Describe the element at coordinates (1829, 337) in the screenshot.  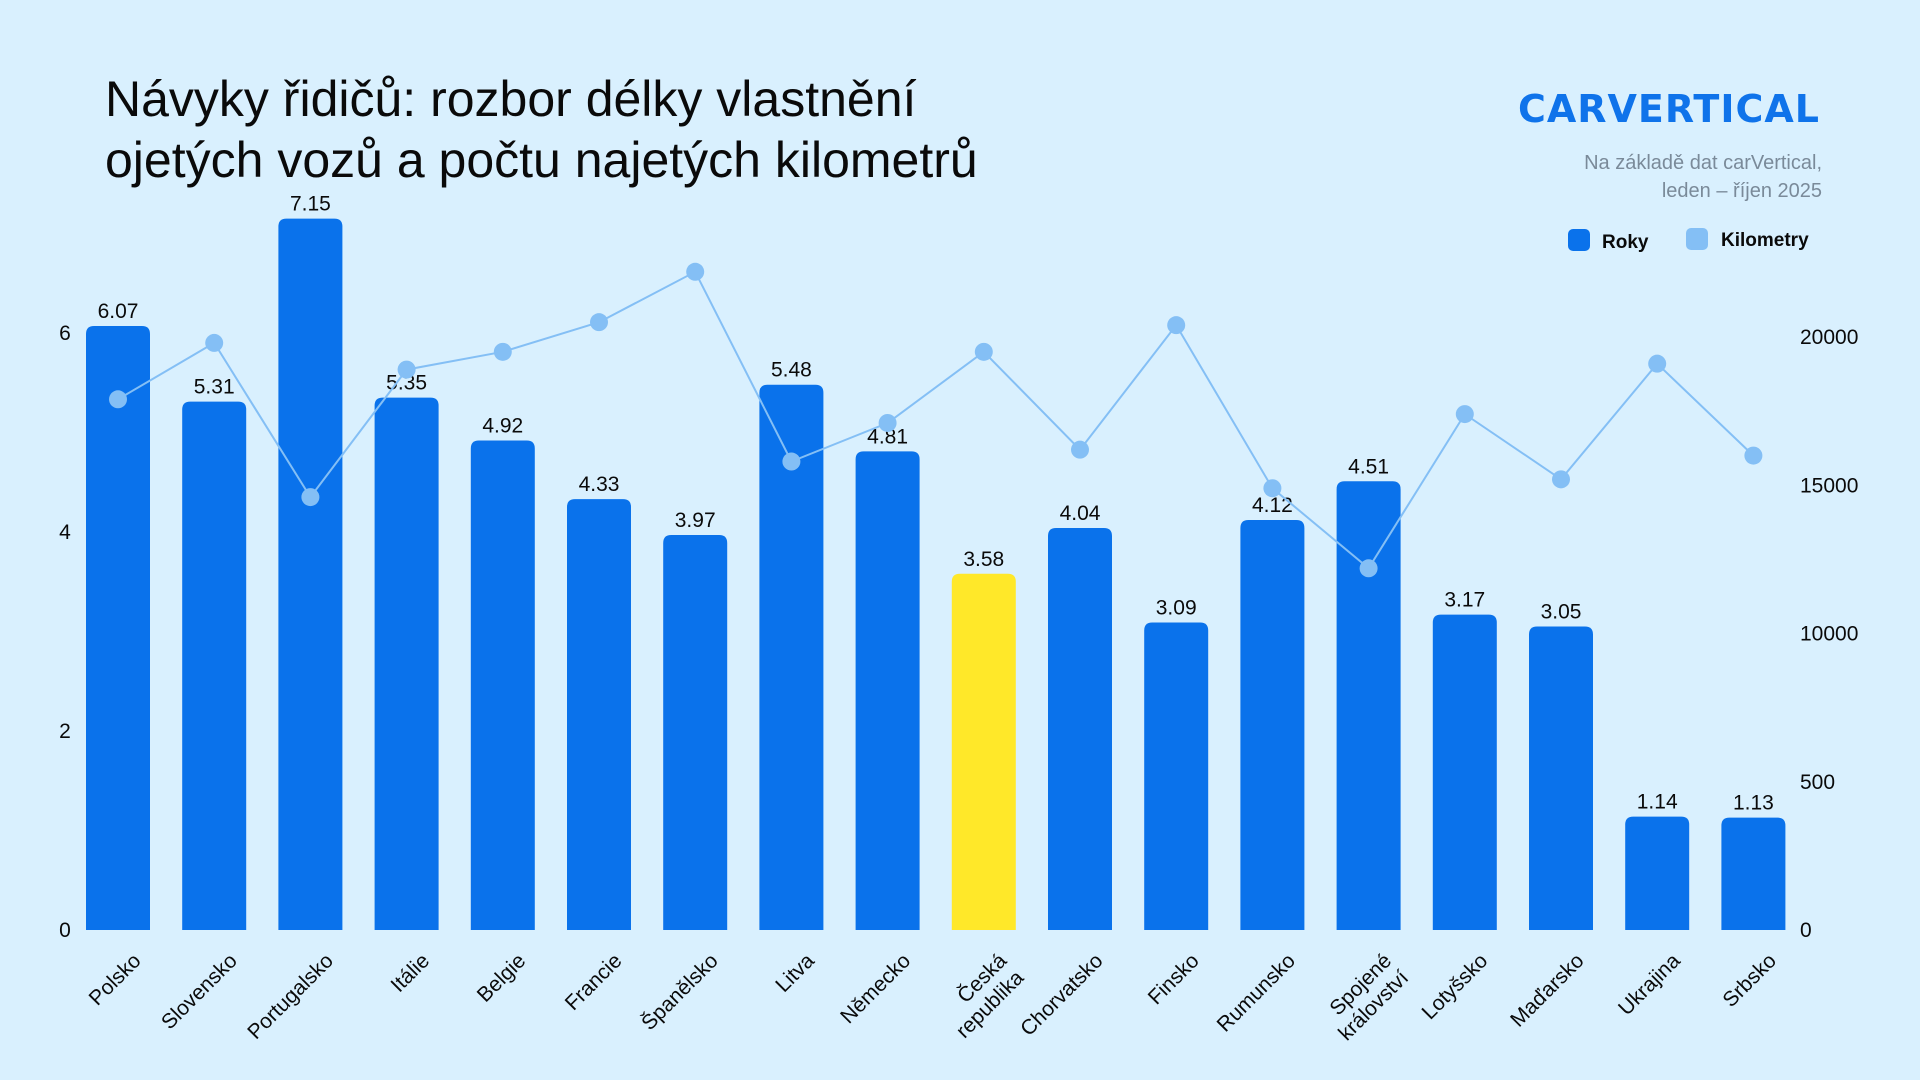
I see `y-right-tick-label: 20000` at that location.